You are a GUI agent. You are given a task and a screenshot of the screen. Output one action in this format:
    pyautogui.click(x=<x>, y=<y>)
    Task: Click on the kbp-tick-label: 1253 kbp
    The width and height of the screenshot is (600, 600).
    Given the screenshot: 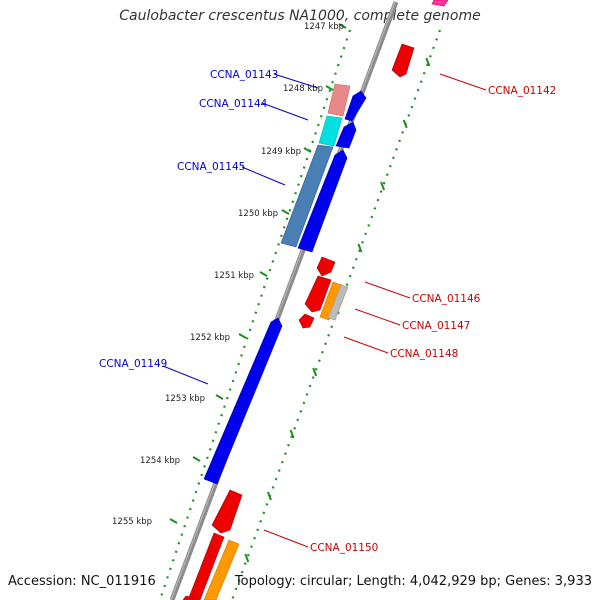 What is the action you would take?
    pyautogui.click(x=185, y=399)
    